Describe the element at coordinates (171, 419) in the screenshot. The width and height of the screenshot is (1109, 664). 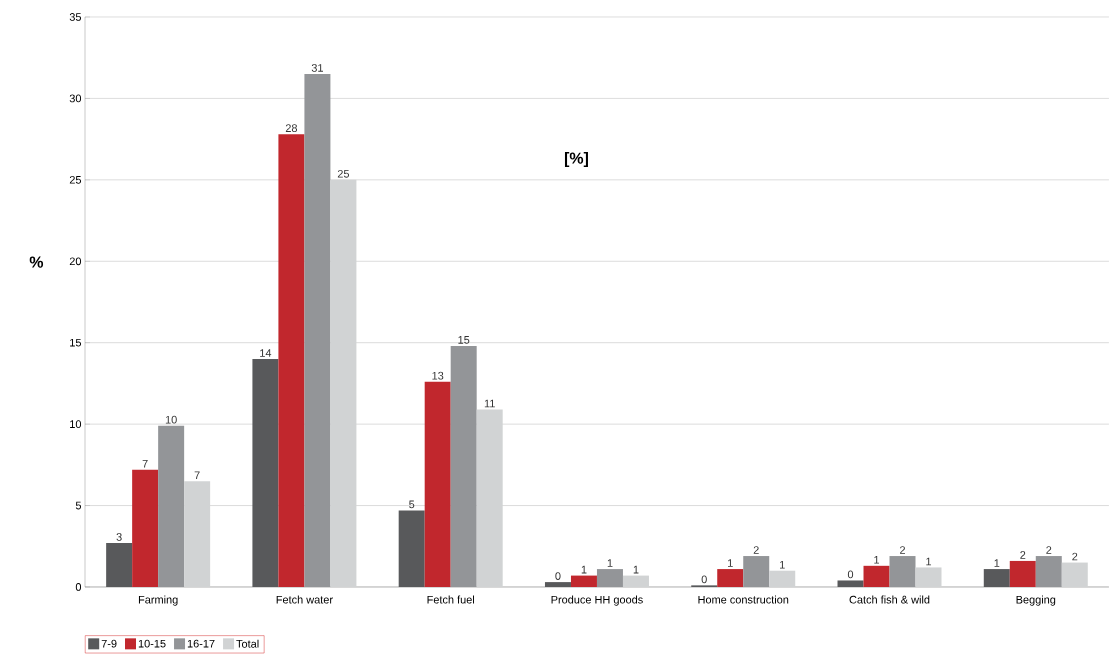
I see `data-label: 10` at that location.